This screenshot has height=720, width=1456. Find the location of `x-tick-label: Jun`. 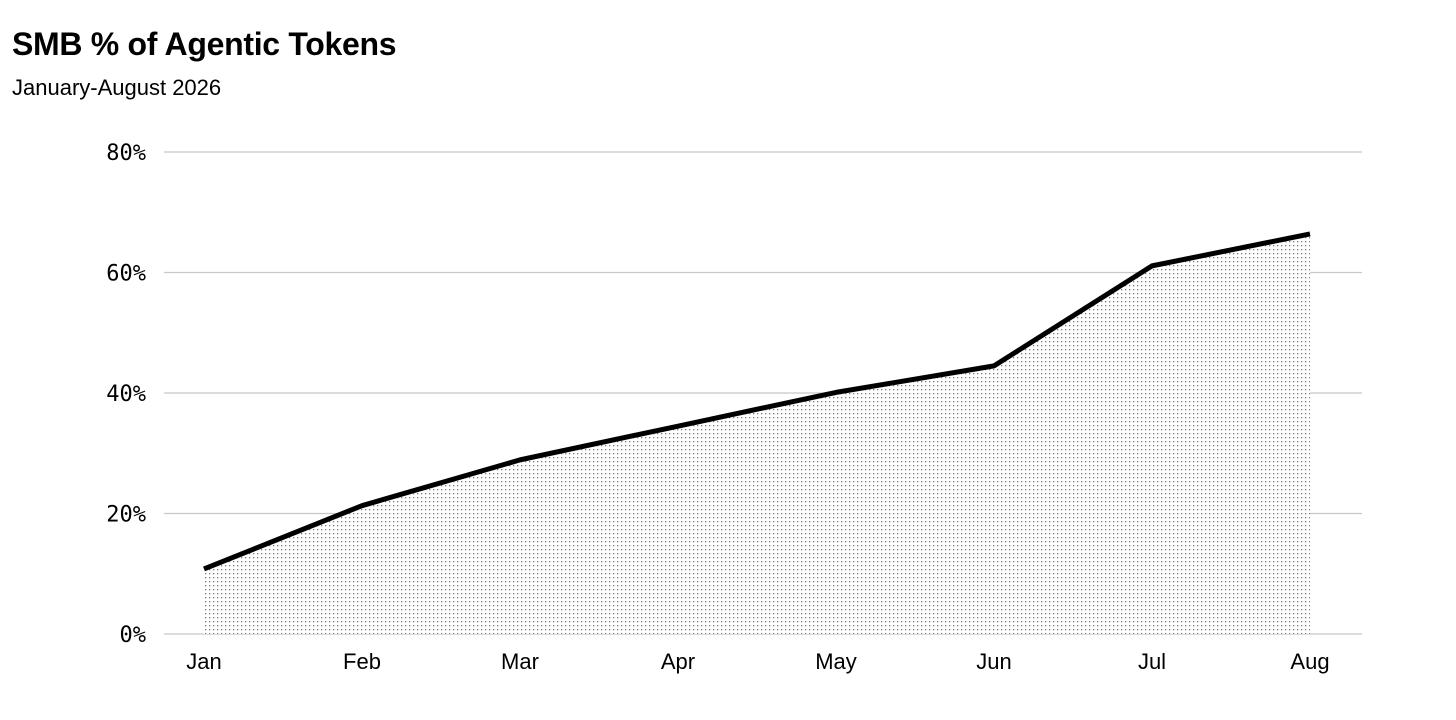

x-tick-label: Jun is located at coordinates (993, 661).